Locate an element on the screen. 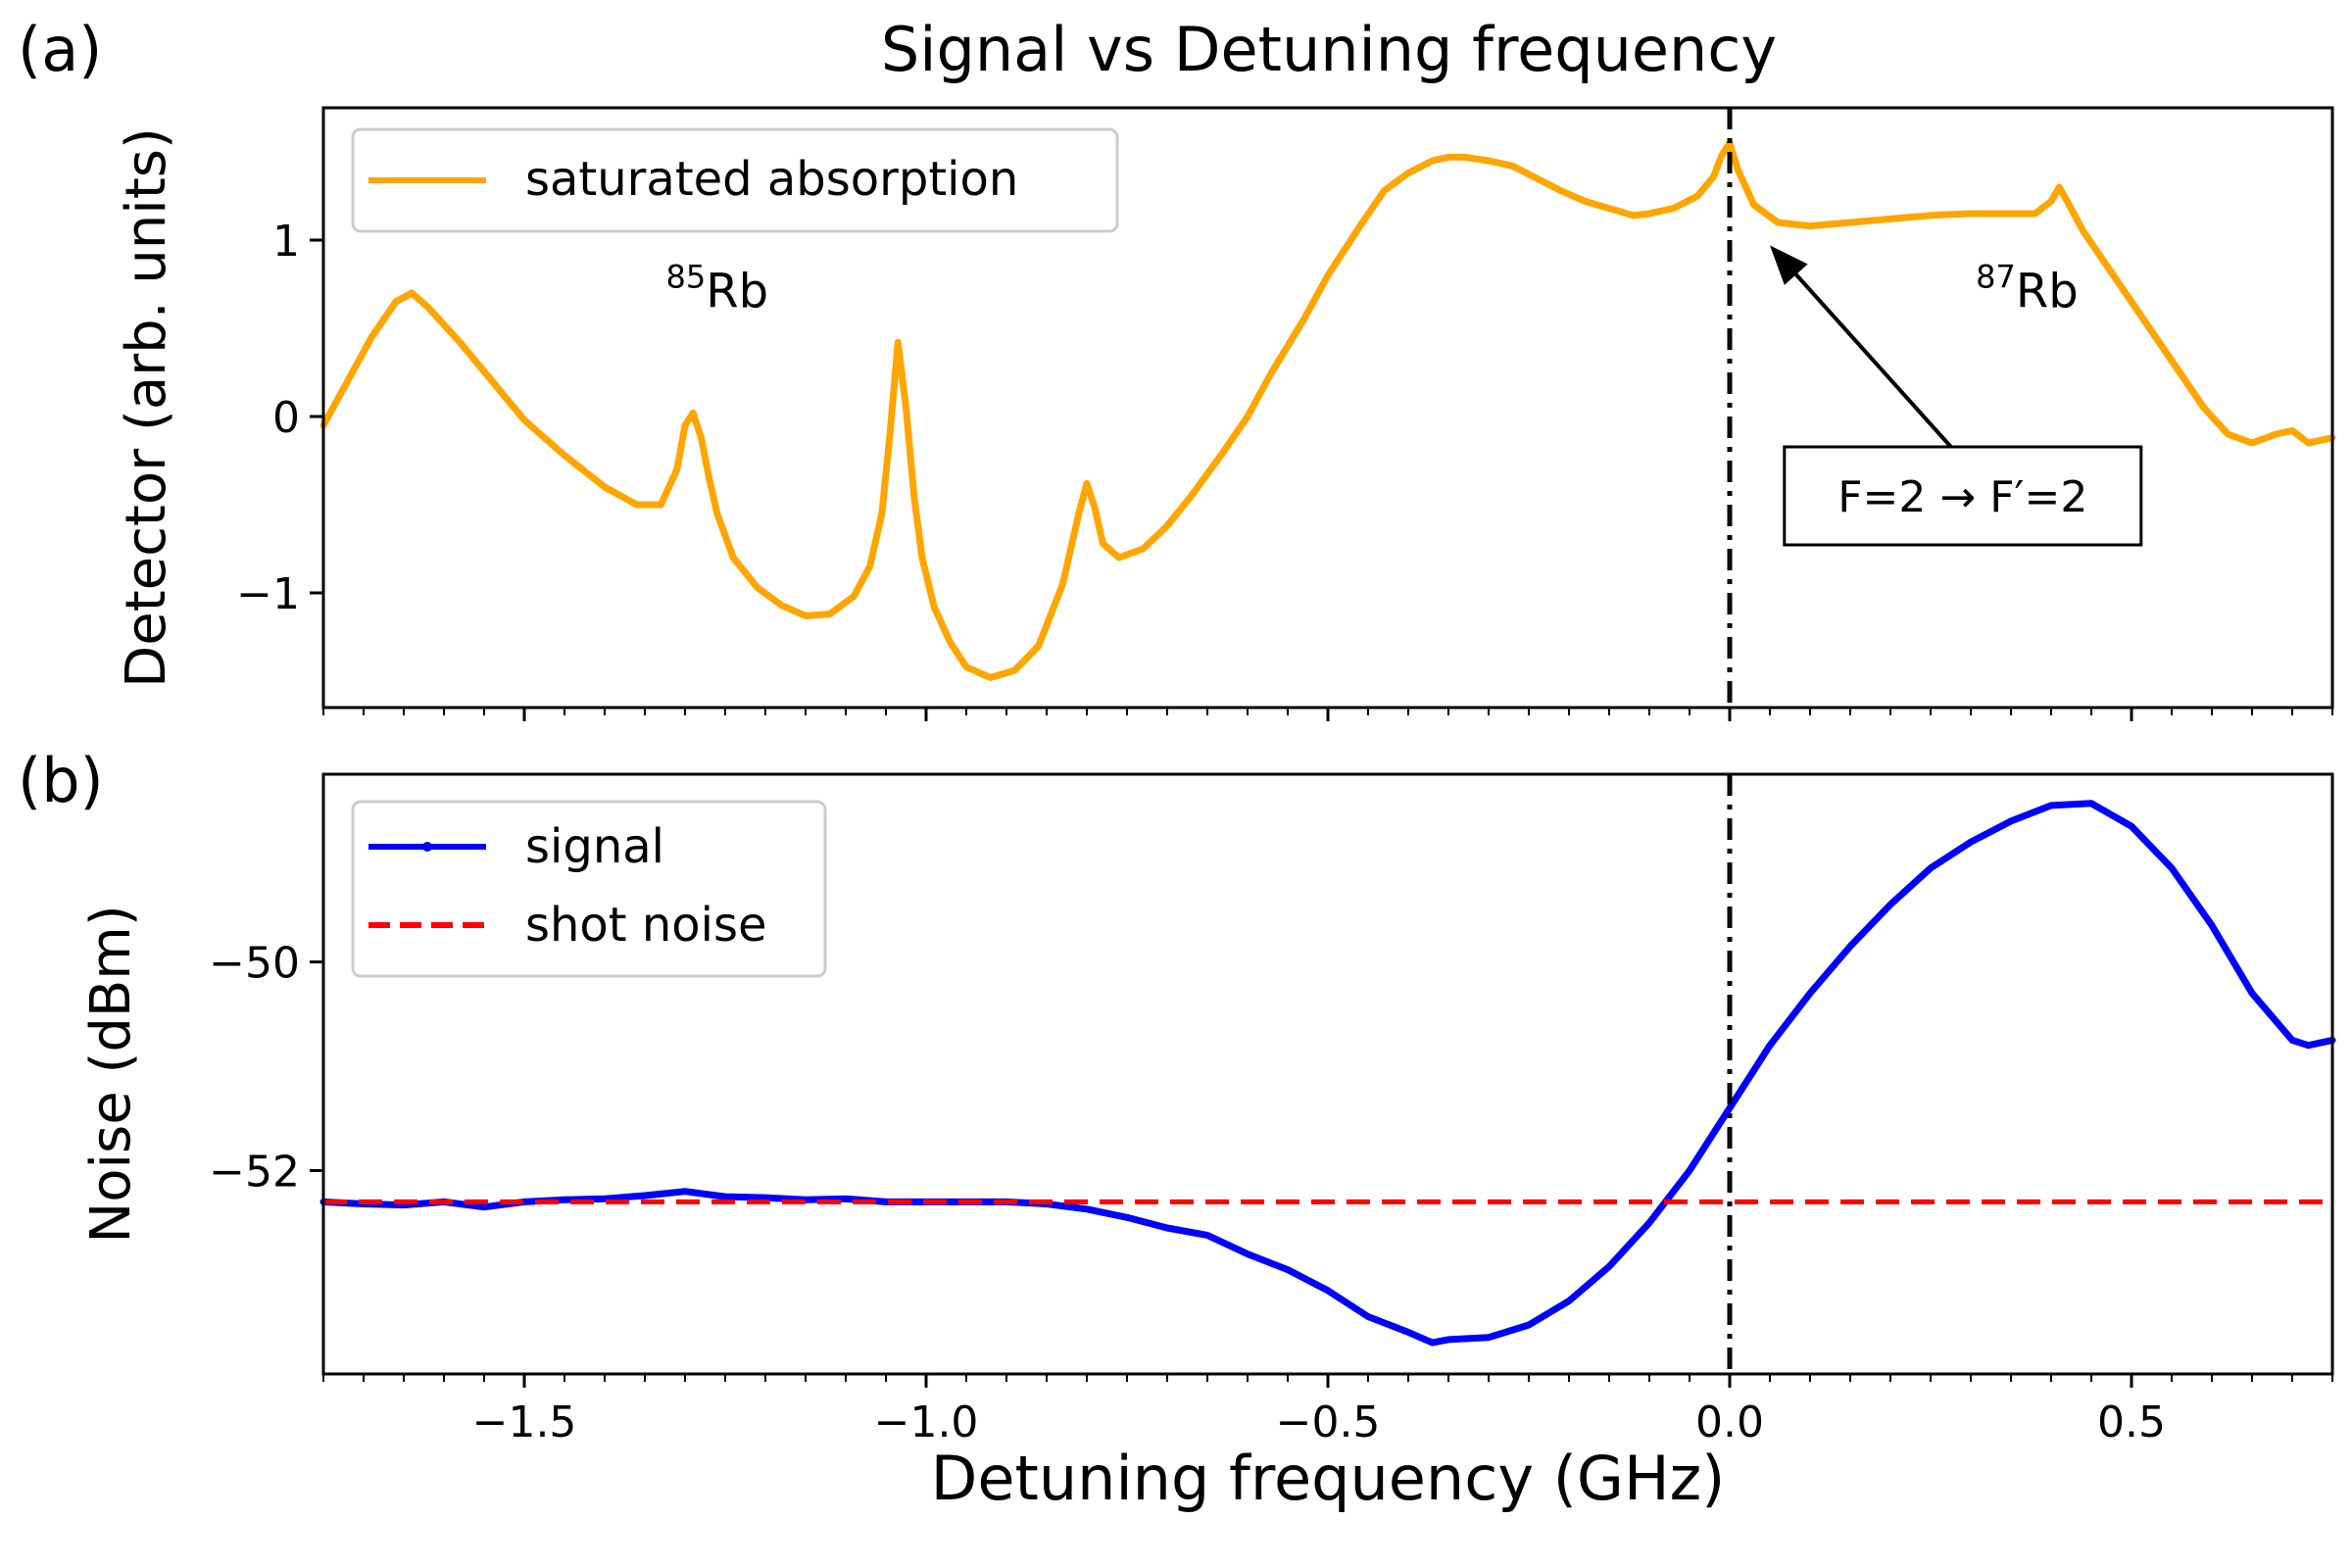 This screenshot has height=1568, width=2352. panel-a-y-tick-label: 0 is located at coordinates (286, 418).